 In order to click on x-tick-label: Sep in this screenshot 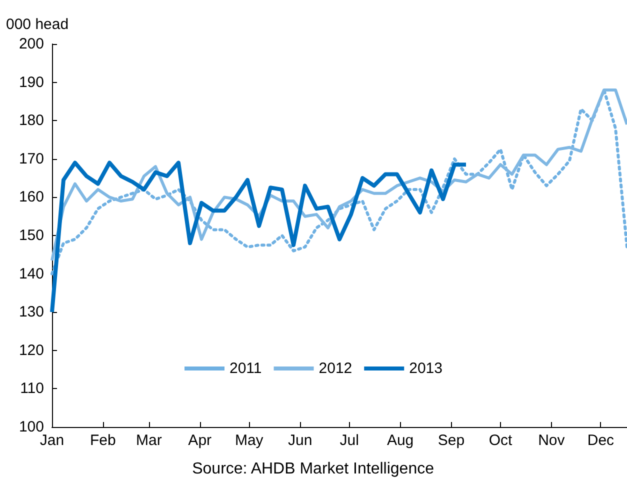, I will do `click(451, 440)`.